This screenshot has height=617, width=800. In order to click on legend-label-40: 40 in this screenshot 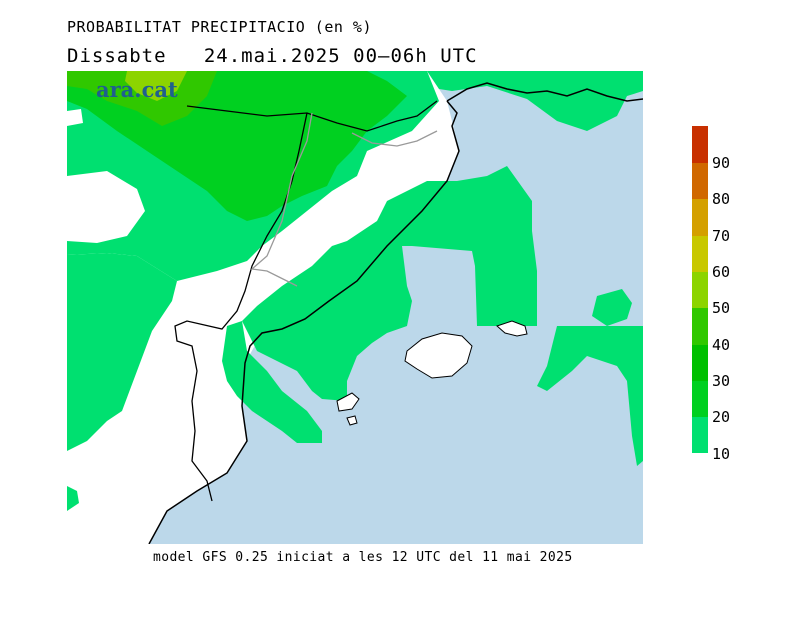, I will do `click(721, 345)`.